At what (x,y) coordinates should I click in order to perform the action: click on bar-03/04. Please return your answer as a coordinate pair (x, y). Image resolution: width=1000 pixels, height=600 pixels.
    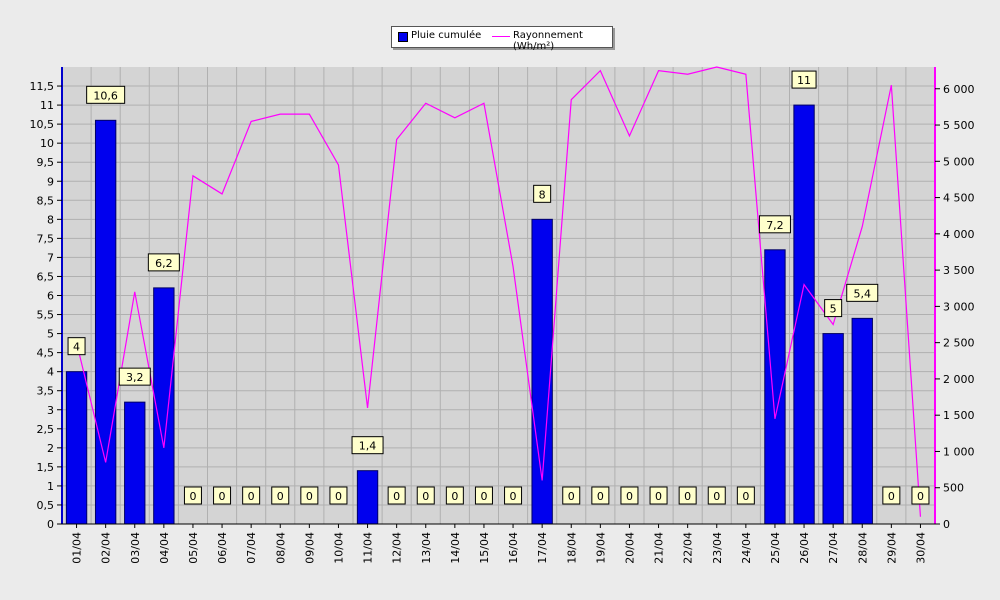
    Looking at the image, I should click on (135, 463).